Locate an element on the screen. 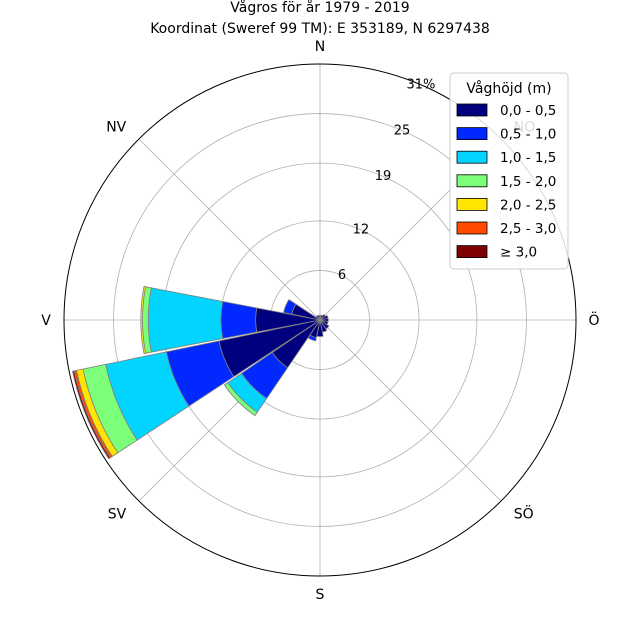 The height and width of the screenshot is (640, 640). legend-label: 2,5 - 3,0 is located at coordinates (528, 229).